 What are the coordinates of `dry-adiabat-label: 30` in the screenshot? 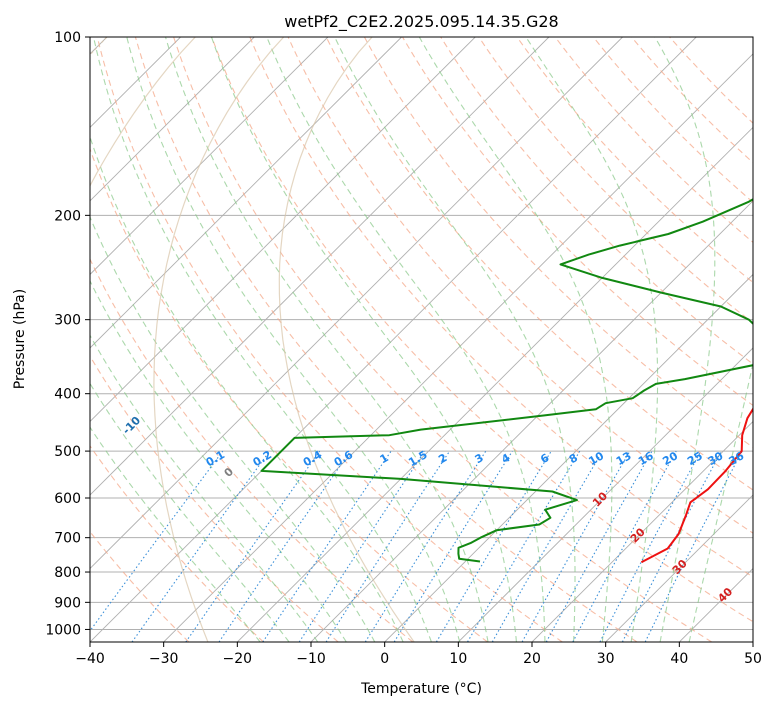 It's located at (680, 567).